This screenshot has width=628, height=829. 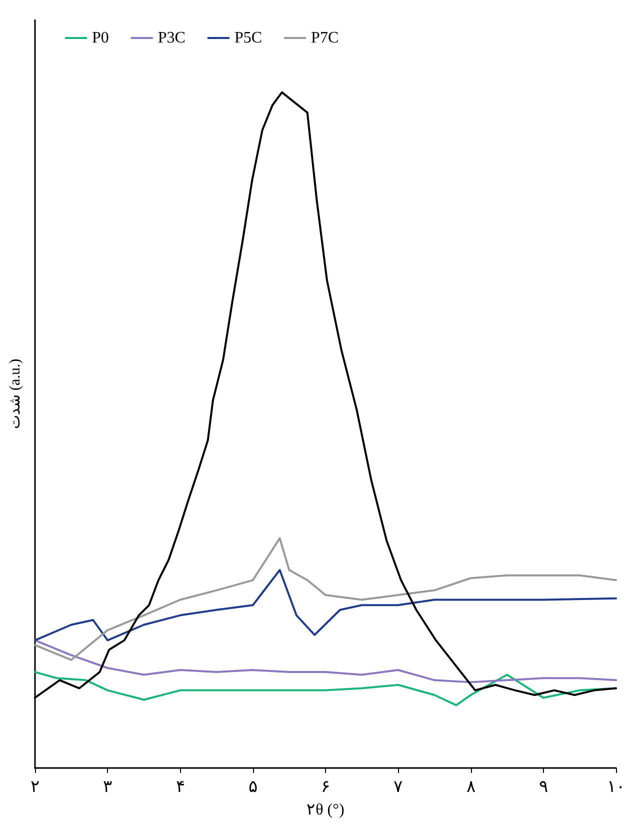 I want to click on x-tick-label: ۳, so click(x=107, y=786).